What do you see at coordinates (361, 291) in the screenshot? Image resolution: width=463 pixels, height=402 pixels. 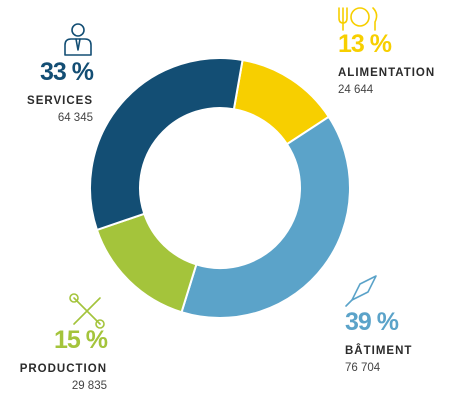 I see `batiment-icon` at bounding box center [361, 291].